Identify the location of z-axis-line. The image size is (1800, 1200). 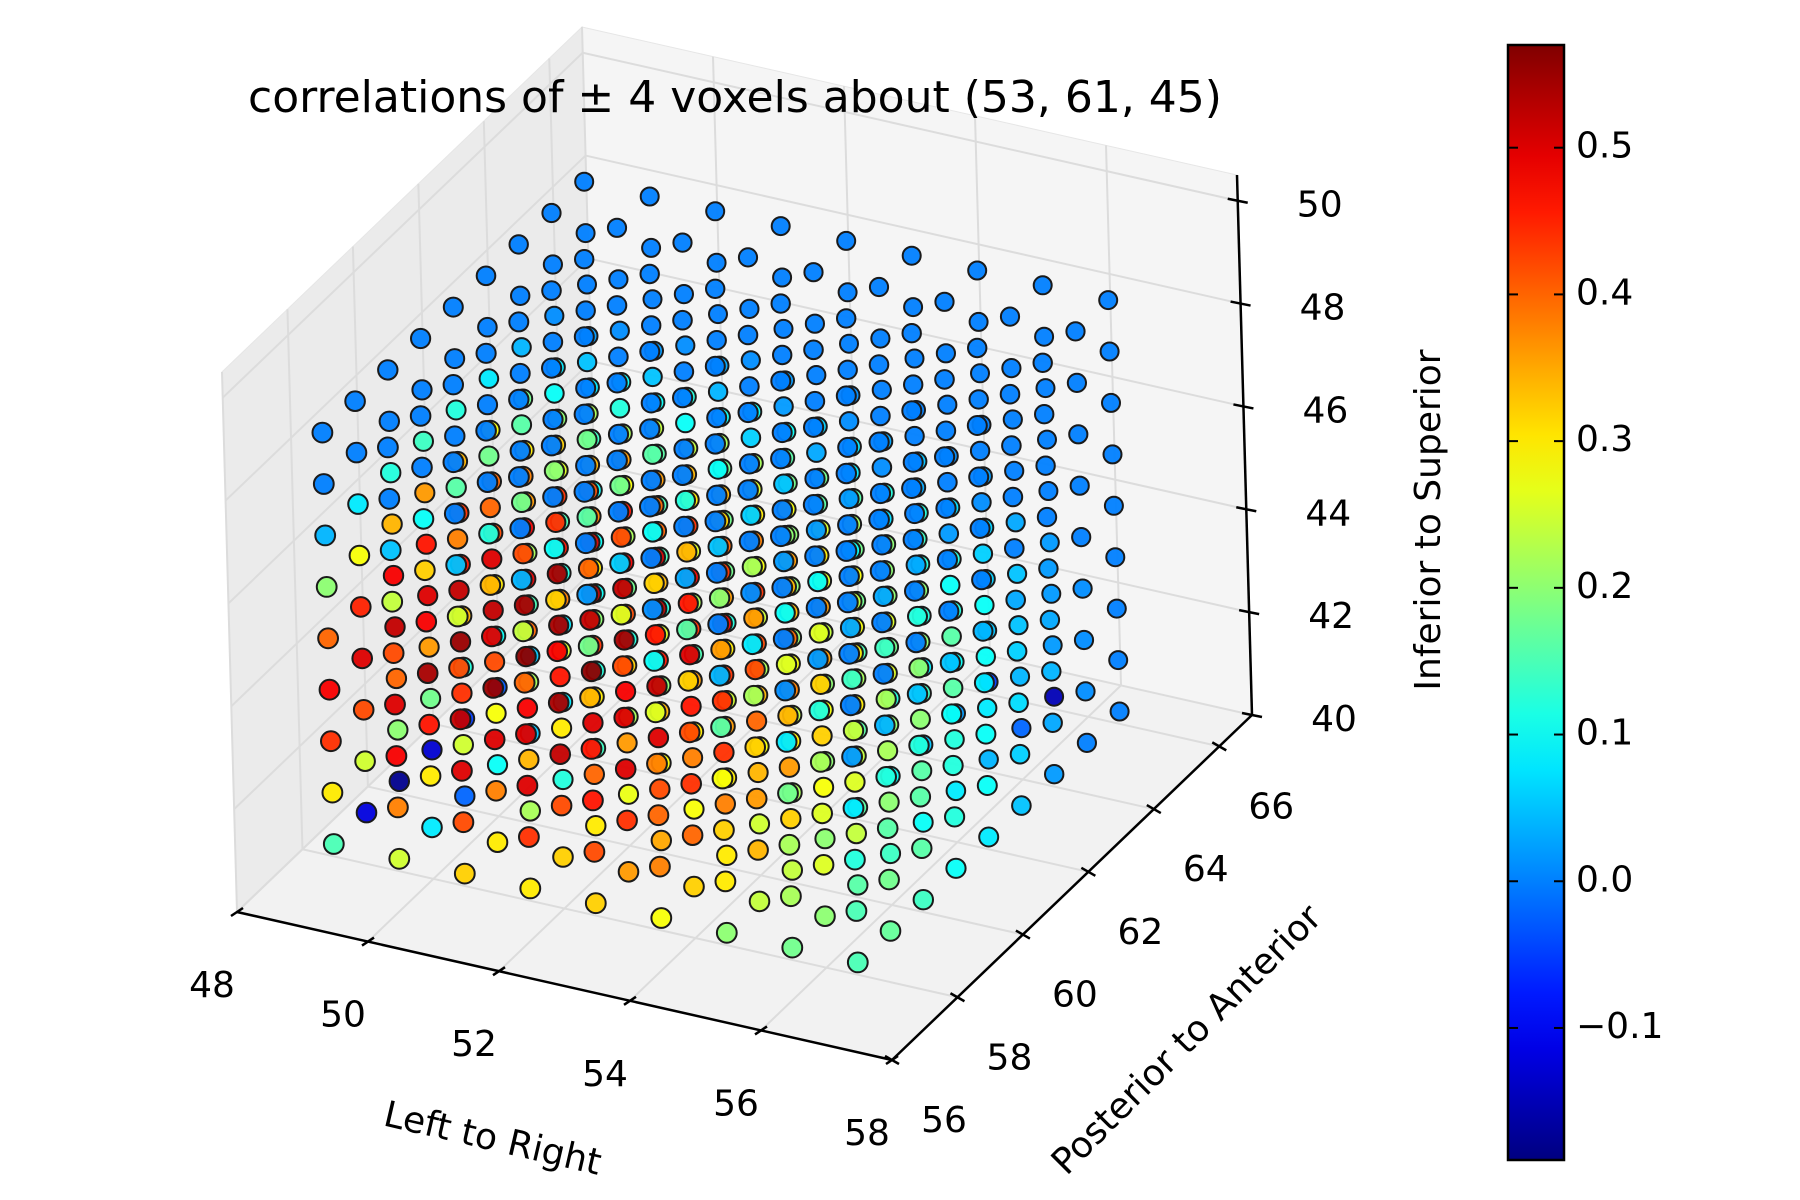
(1244, 445).